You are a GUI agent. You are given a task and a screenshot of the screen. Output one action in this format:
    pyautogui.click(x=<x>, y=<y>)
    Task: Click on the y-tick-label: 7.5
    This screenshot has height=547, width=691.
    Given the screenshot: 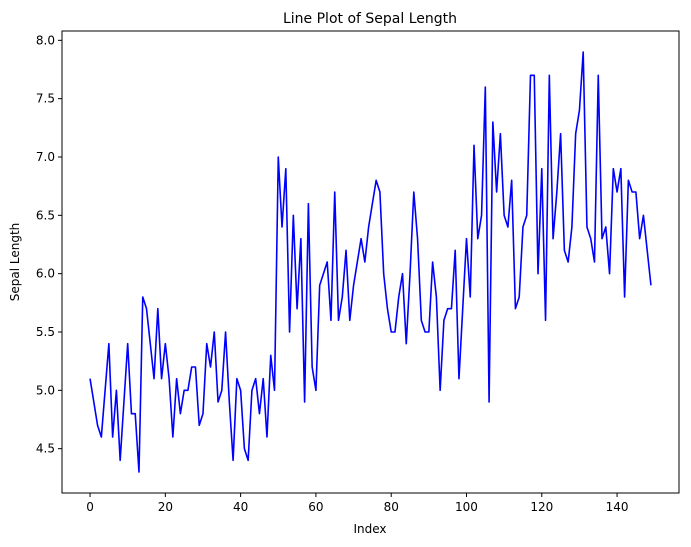 What is the action you would take?
    pyautogui.click(x=45, y=99)
    